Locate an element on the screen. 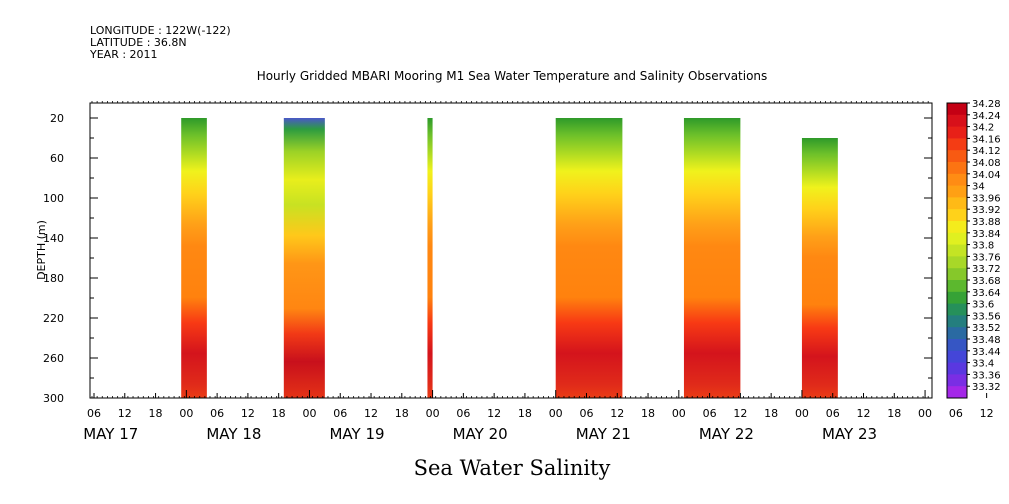 This screenshot has height=504, width=1009. day-label: MAY 19 is located at coordinates (356, 434).